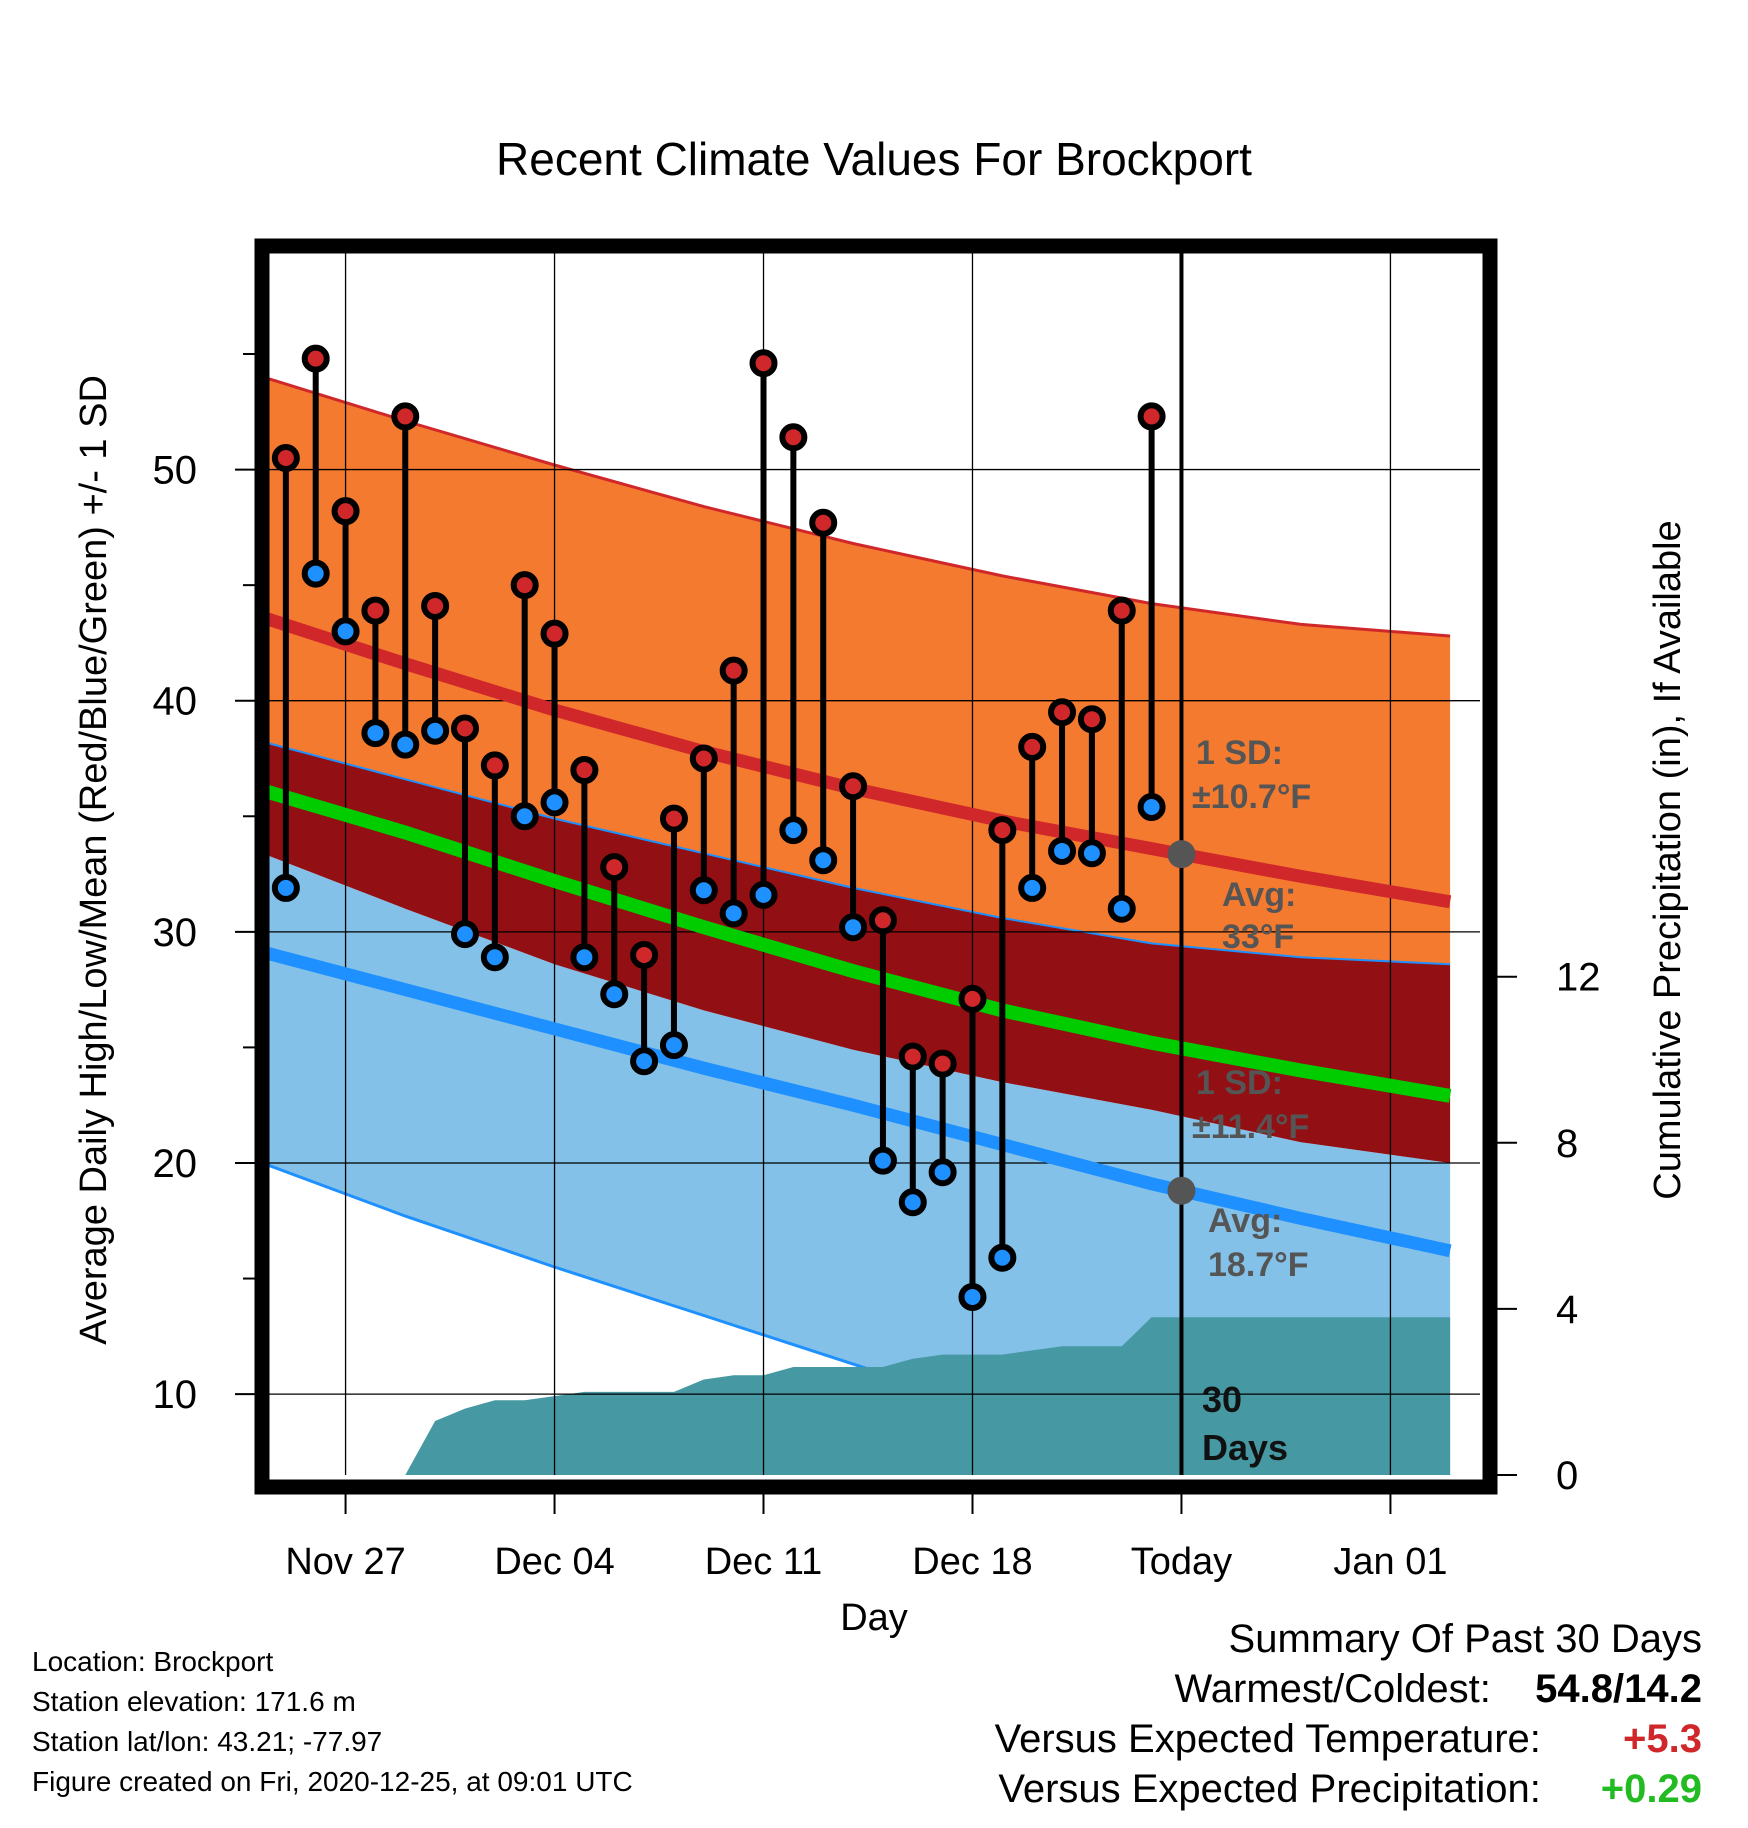  I want to click on y-tick-label: 40, so click(175, 702).